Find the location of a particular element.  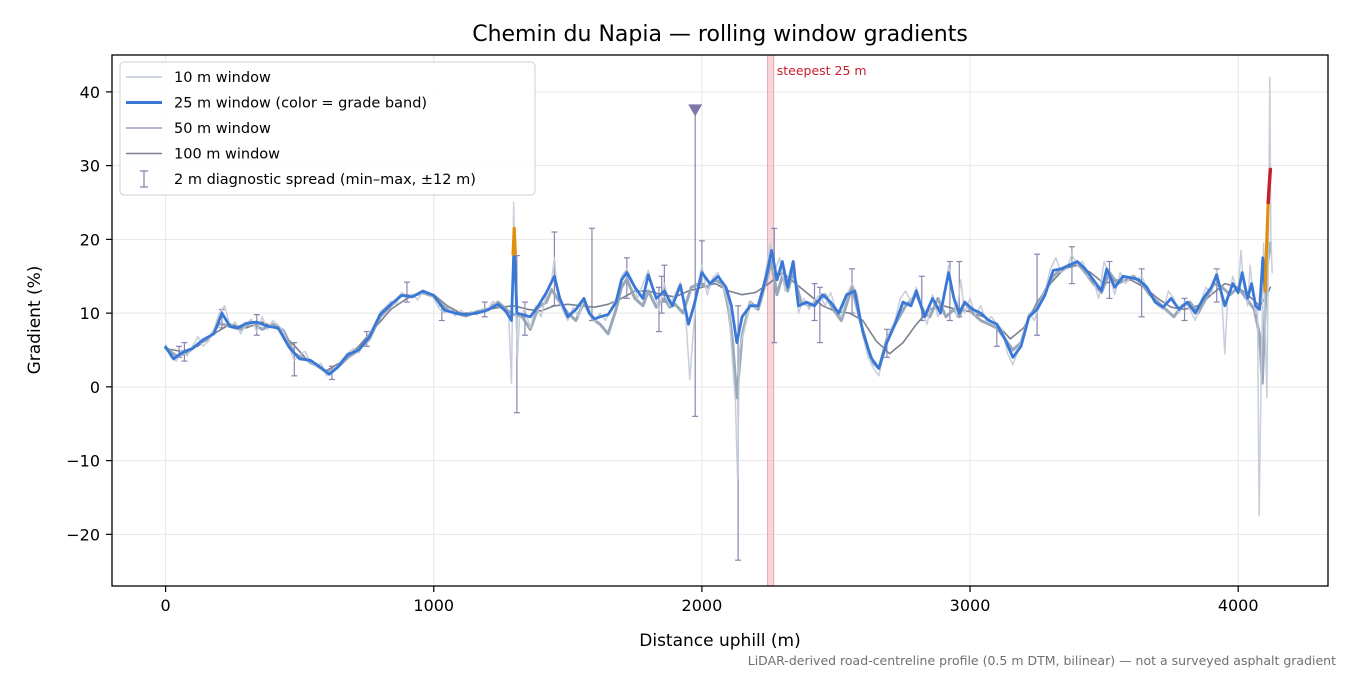

x-tick-label: 3000 is located at coordinates (970, 605).